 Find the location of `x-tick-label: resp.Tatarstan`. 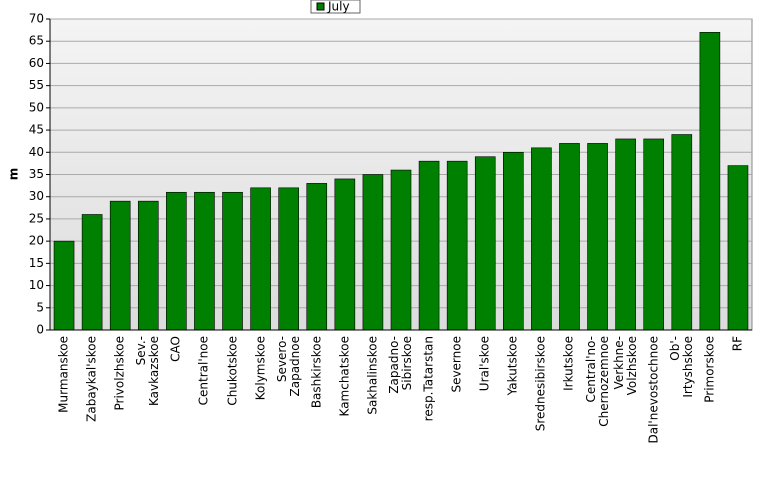

x-tick-label: resp.Tatarstan is located at coordinates (428, 379).